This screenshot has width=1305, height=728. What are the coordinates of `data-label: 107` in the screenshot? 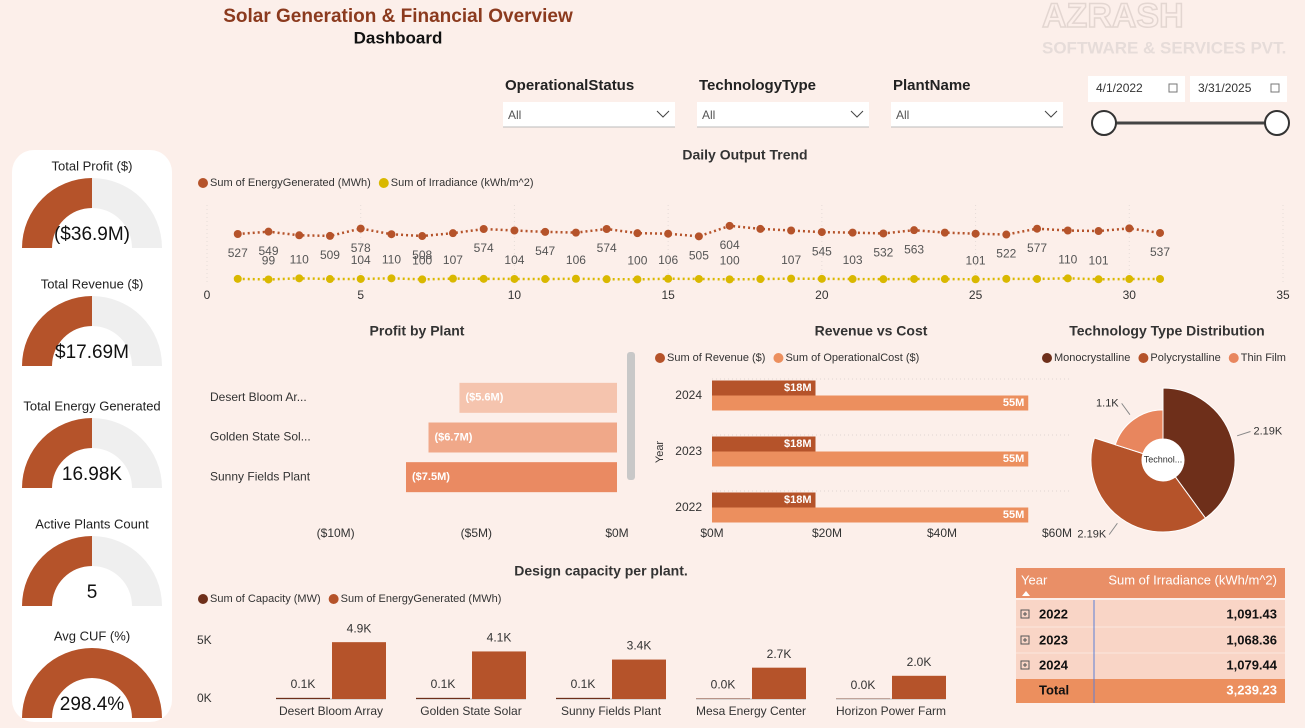 It's located at (453, 260).